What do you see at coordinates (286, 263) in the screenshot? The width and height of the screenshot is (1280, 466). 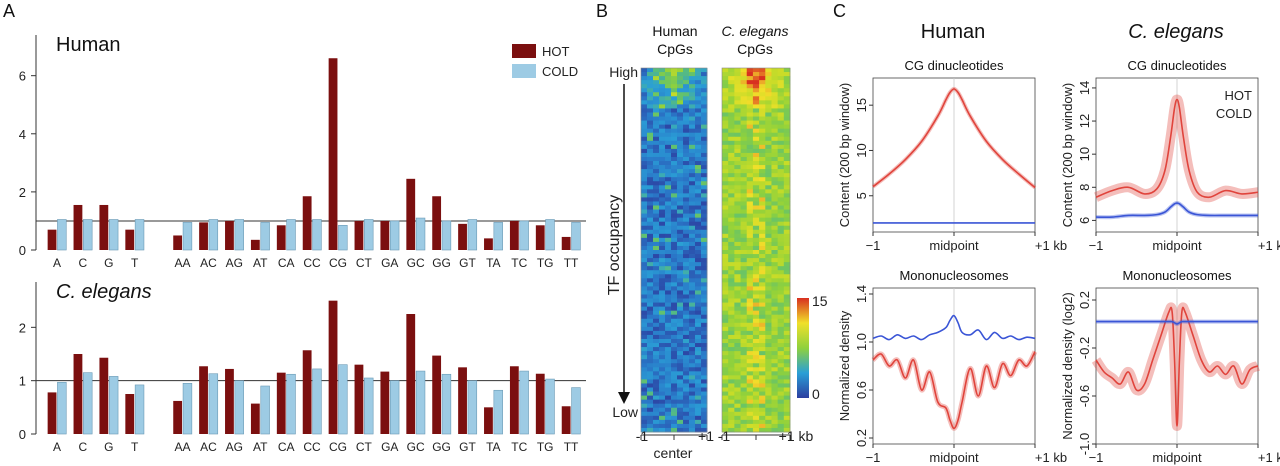 I see `category-label: CA` at bounding box center [286, 263].